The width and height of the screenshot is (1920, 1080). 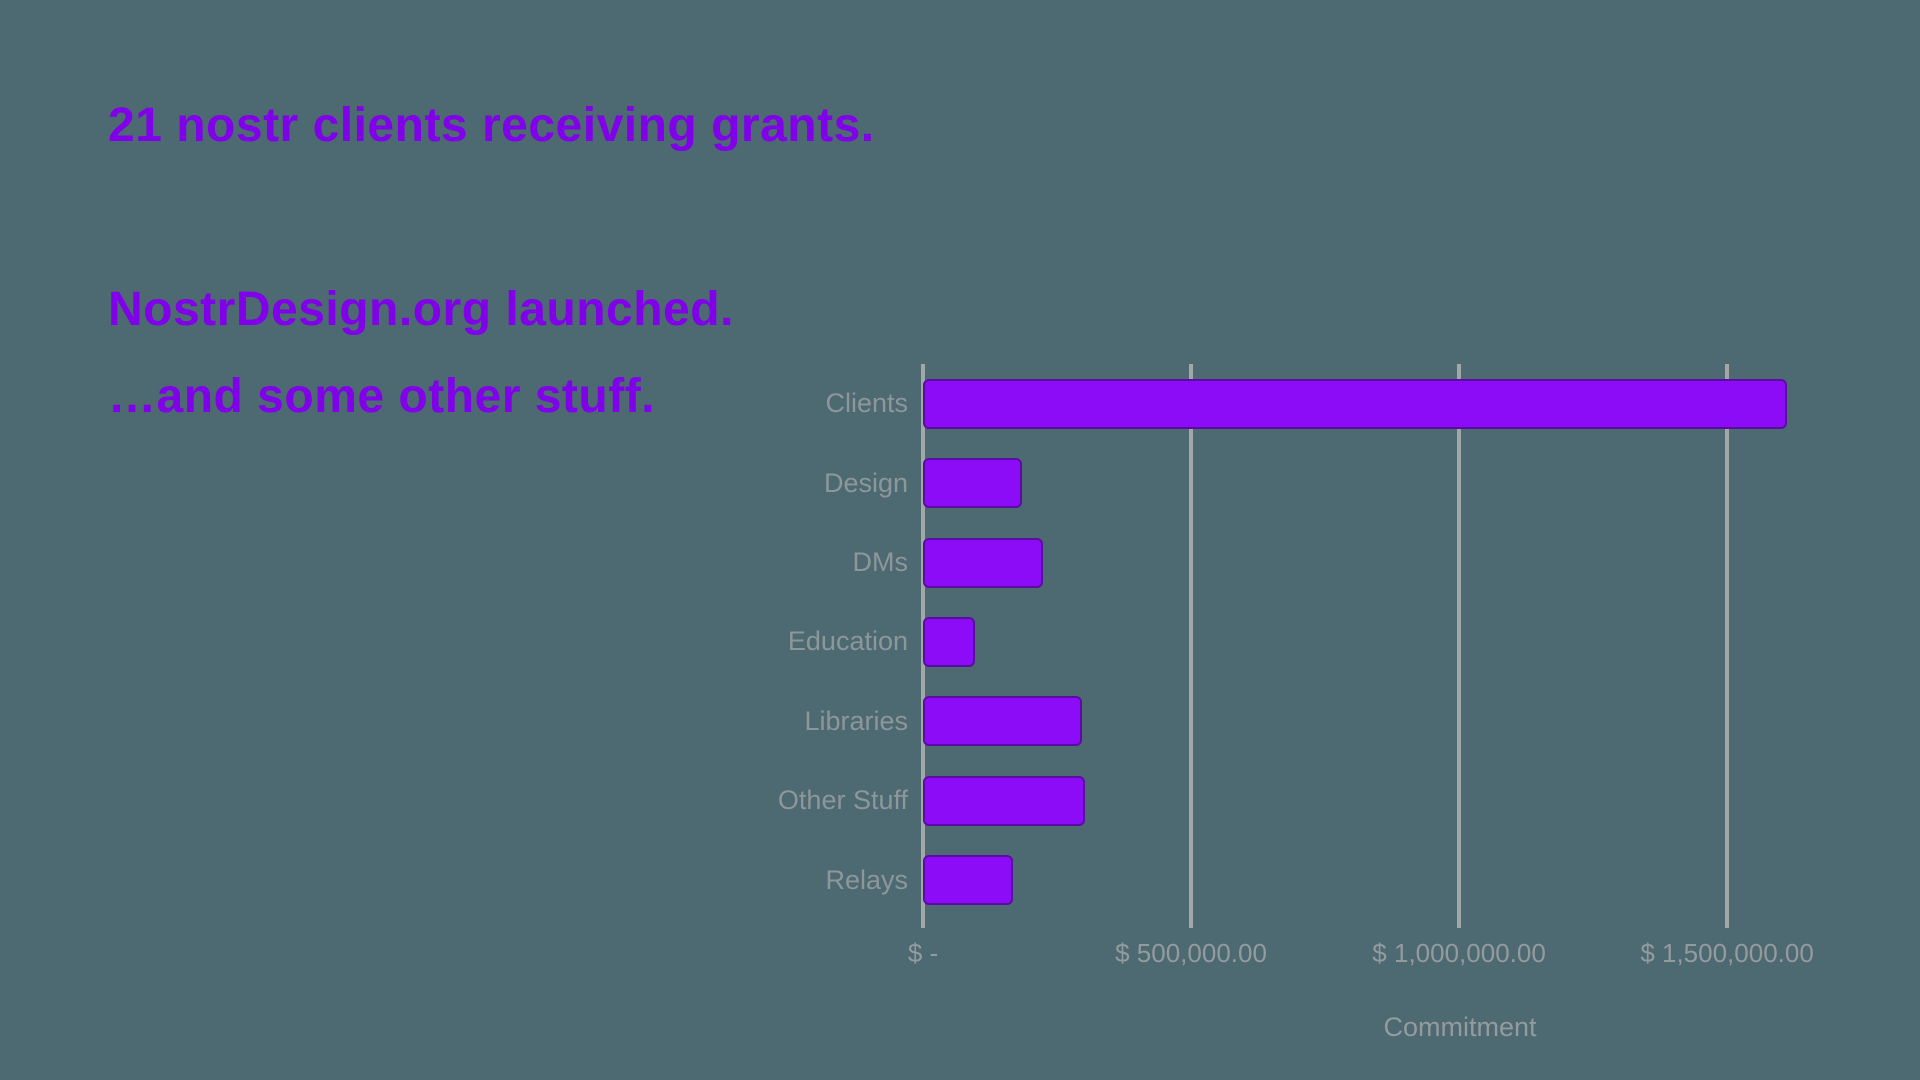 I want to click on headline-grants: 21 nostr clients receiving grants., so click(x=491, y=125).